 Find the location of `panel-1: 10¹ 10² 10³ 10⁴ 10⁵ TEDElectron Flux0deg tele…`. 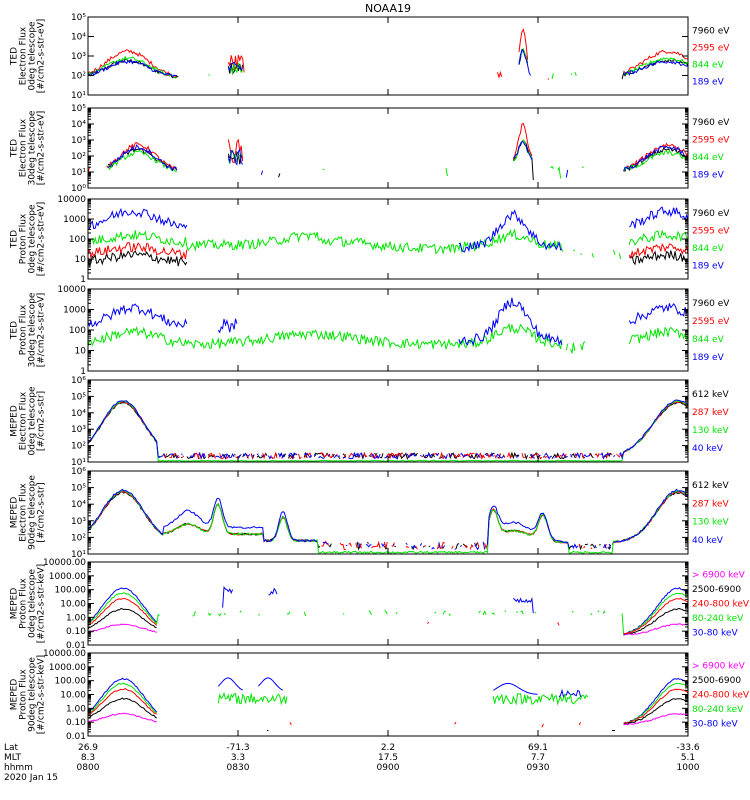

panel-1: 10¹ 10² 10³ 10⁴ 10⁵ TEDElectron Flux0deg tele… is located at coordinates (370, 57).